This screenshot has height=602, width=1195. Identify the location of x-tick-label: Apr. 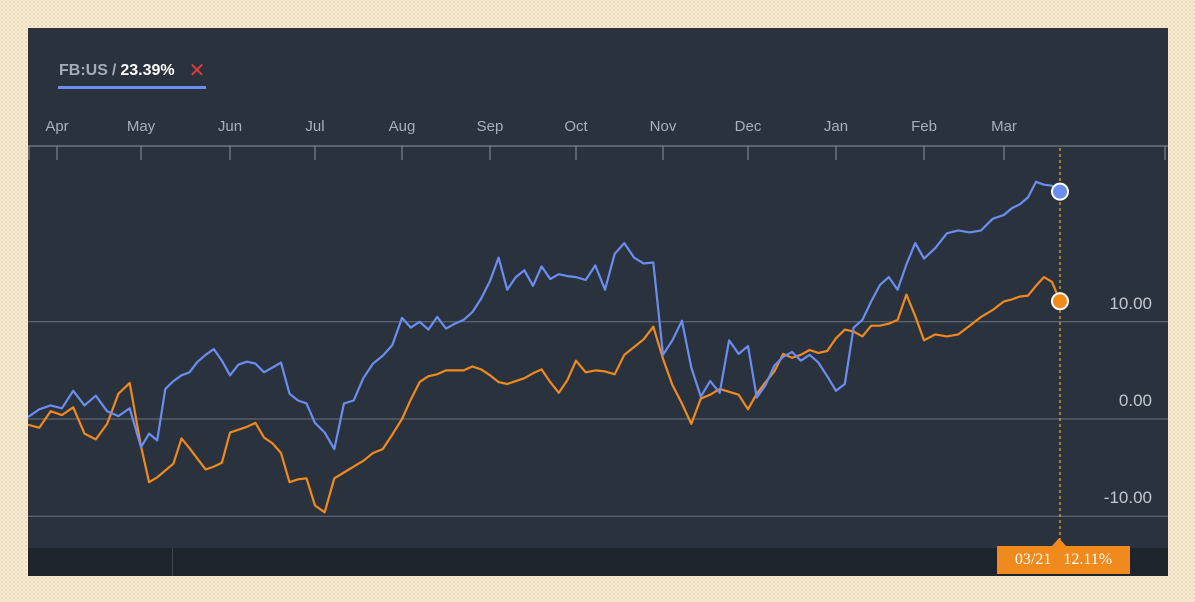
(56, 126).